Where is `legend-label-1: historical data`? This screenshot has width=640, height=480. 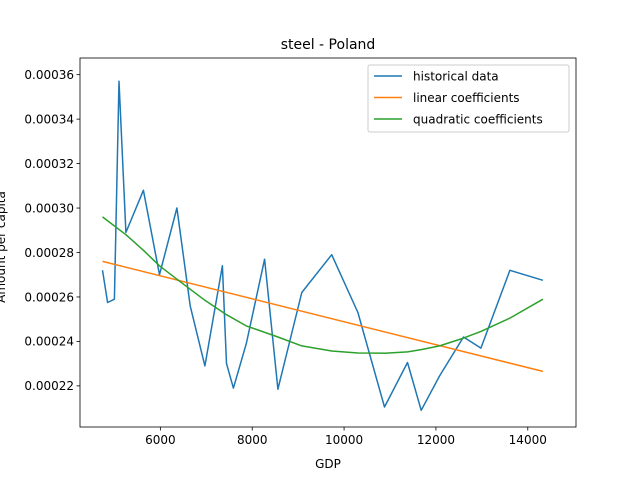 legend-label-1: historical data is located at coordinates (456, 76).